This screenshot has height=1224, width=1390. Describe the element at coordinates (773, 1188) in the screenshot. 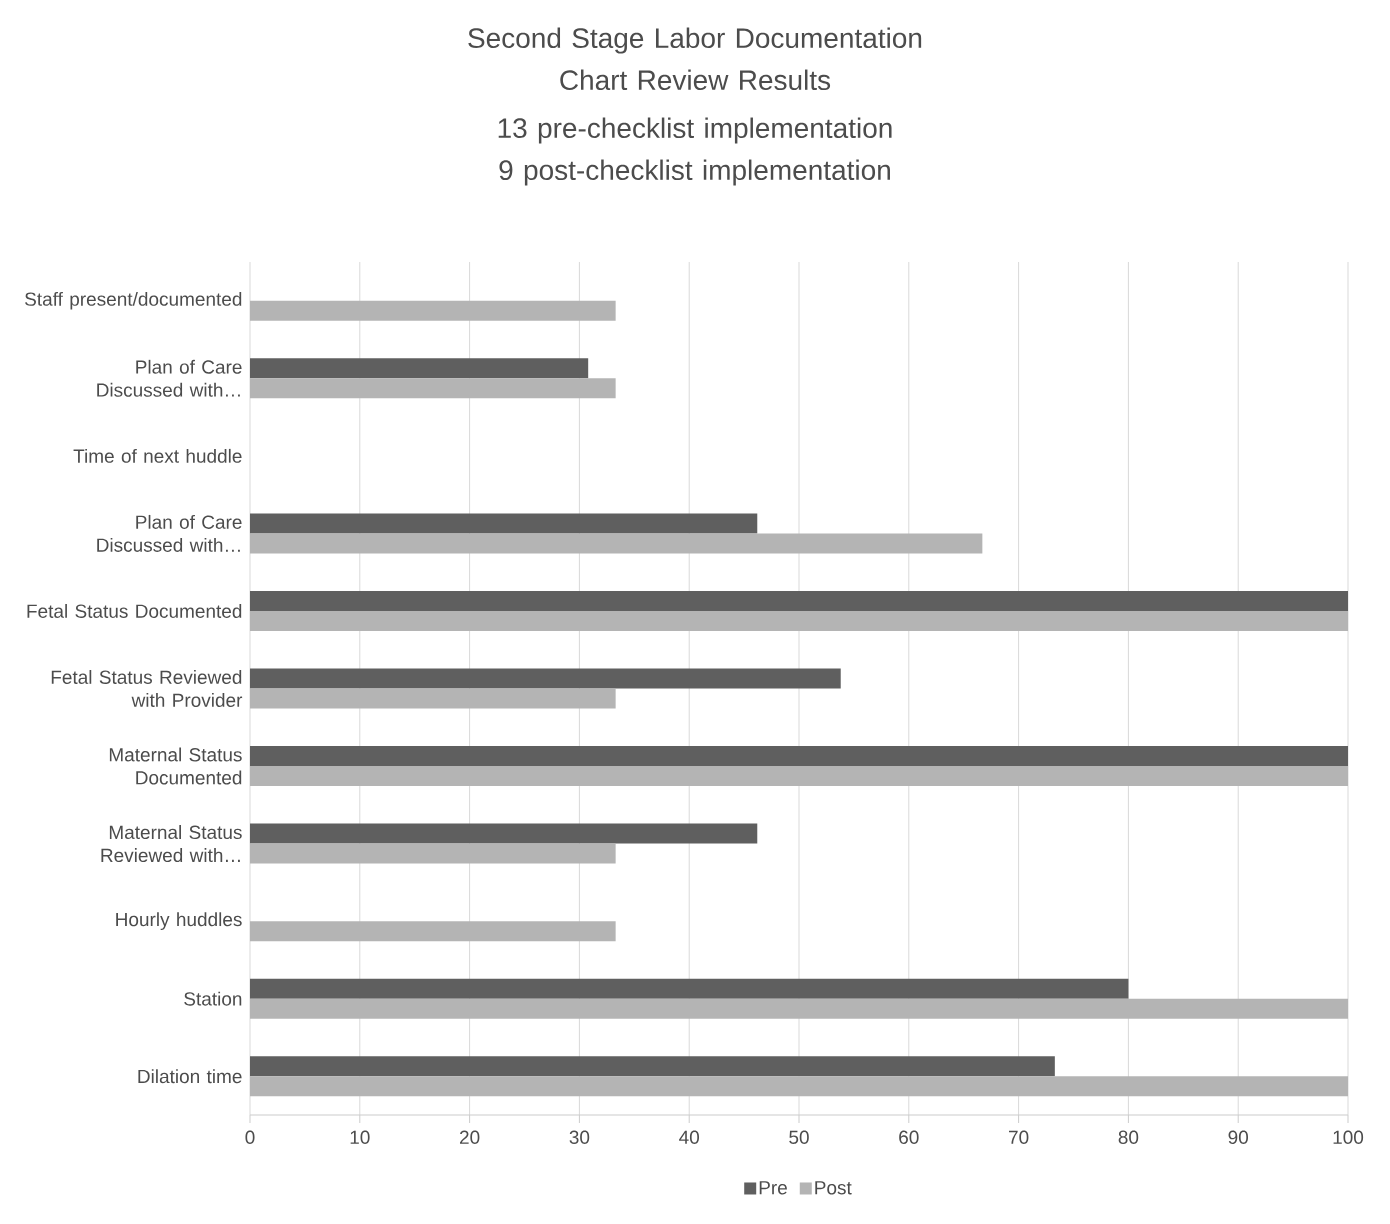

I see `legend-label: Pre` at that location.